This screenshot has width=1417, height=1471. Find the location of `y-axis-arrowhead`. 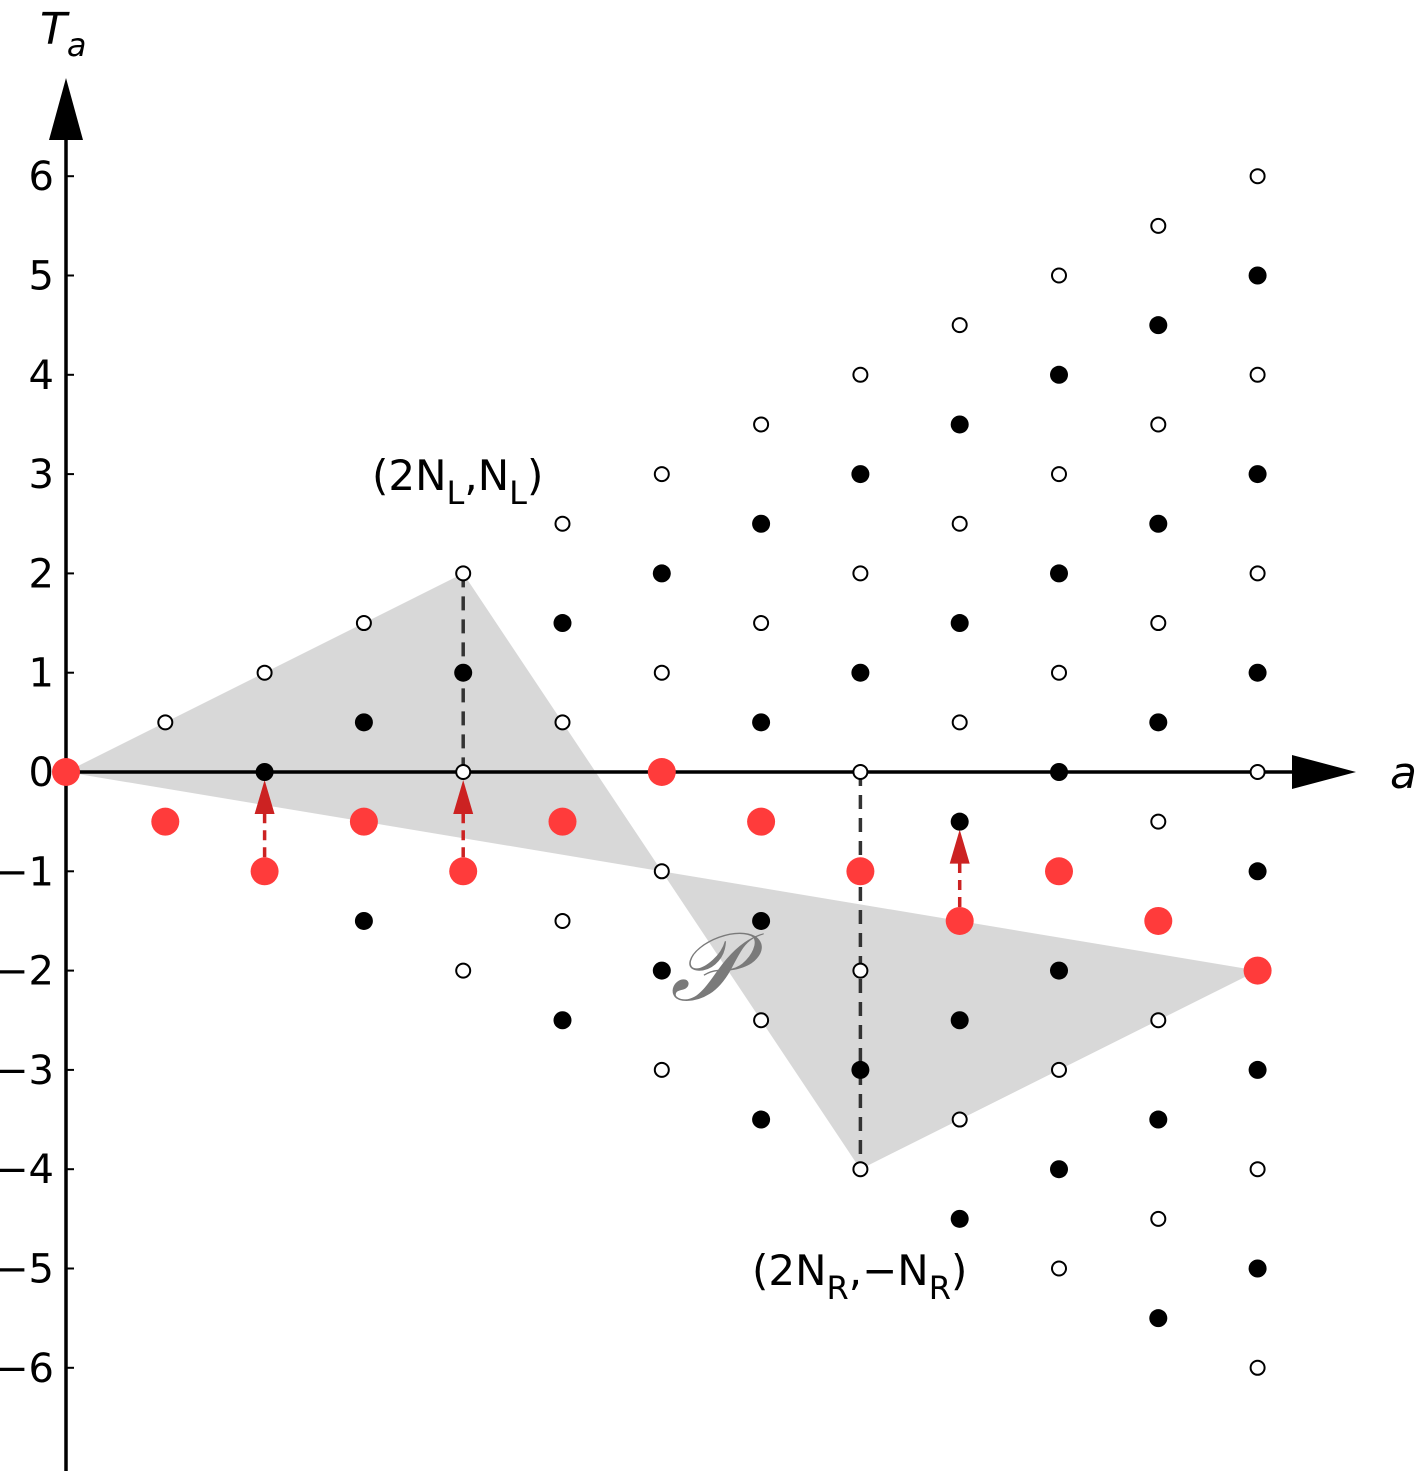

y-axis-arrowhead is located at coordinates (66, 109).